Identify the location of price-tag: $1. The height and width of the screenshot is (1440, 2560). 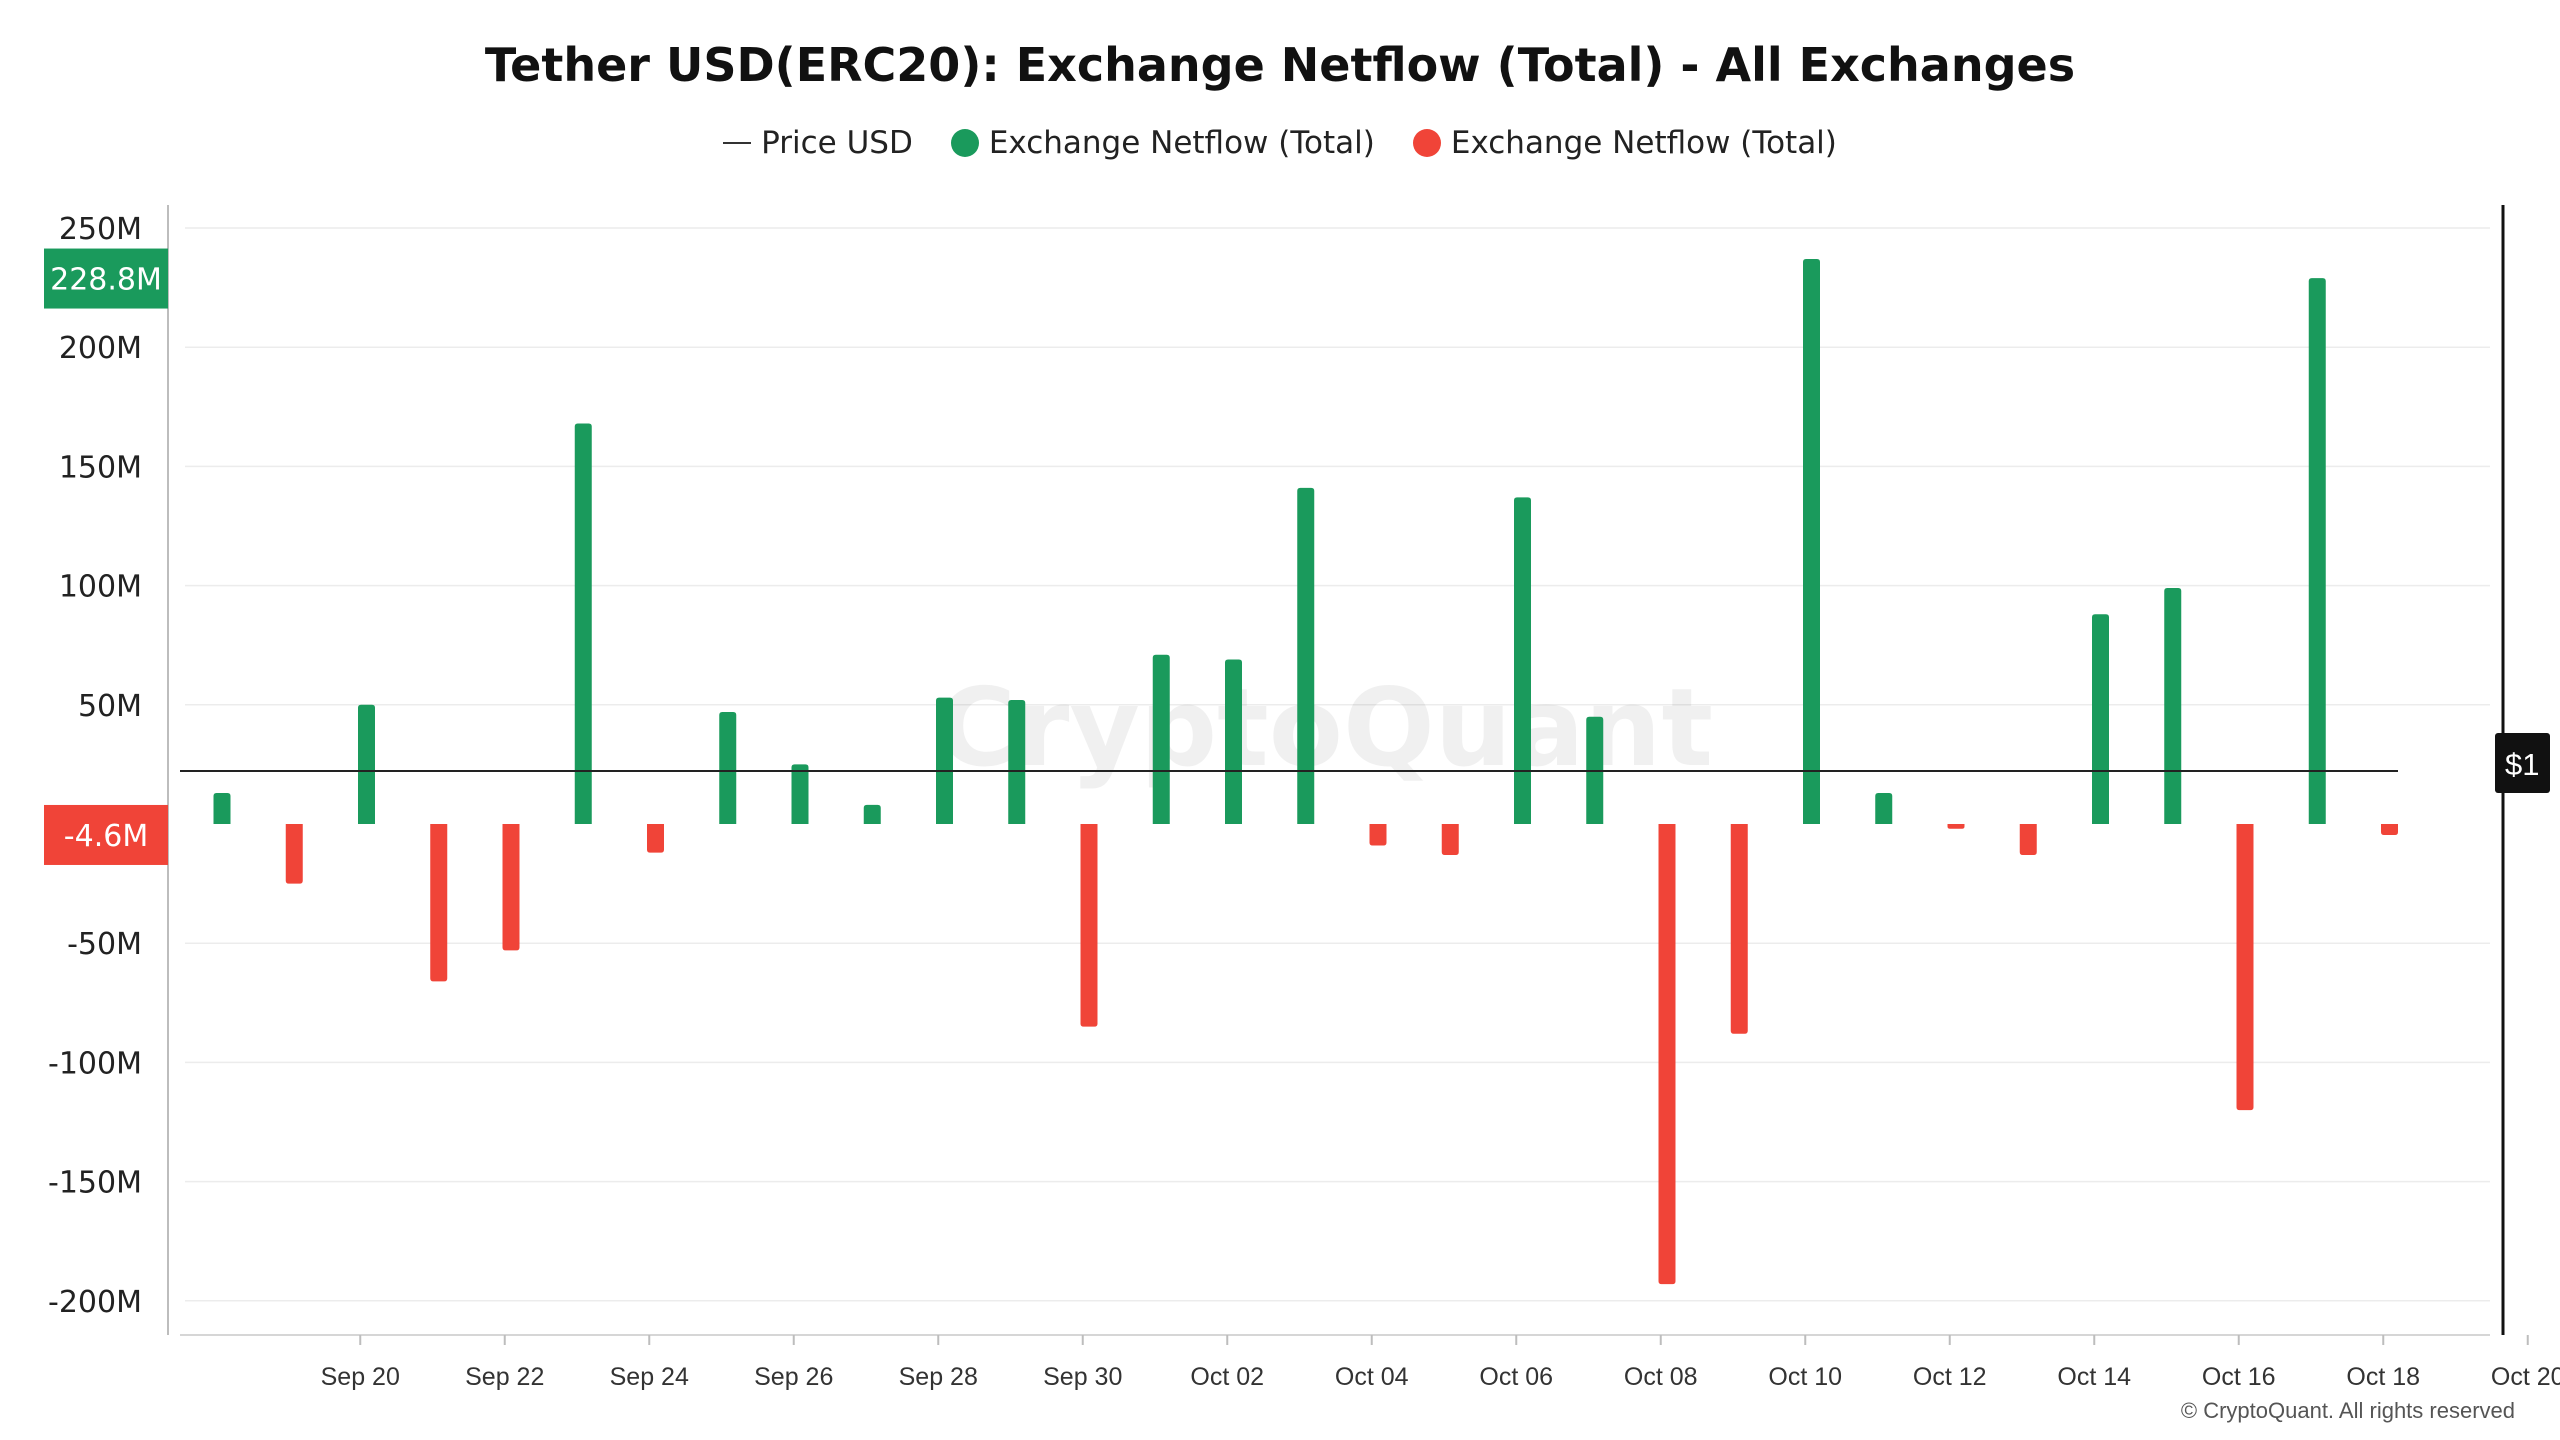
(2522, 763).